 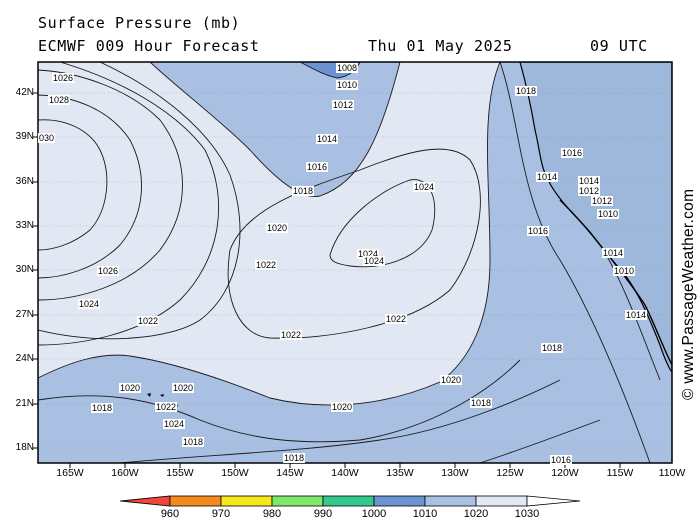 What do you see at coordinates (400, 473) in the screenshot?
I see `lon-label: 135W` at bounding box center [400, 473].